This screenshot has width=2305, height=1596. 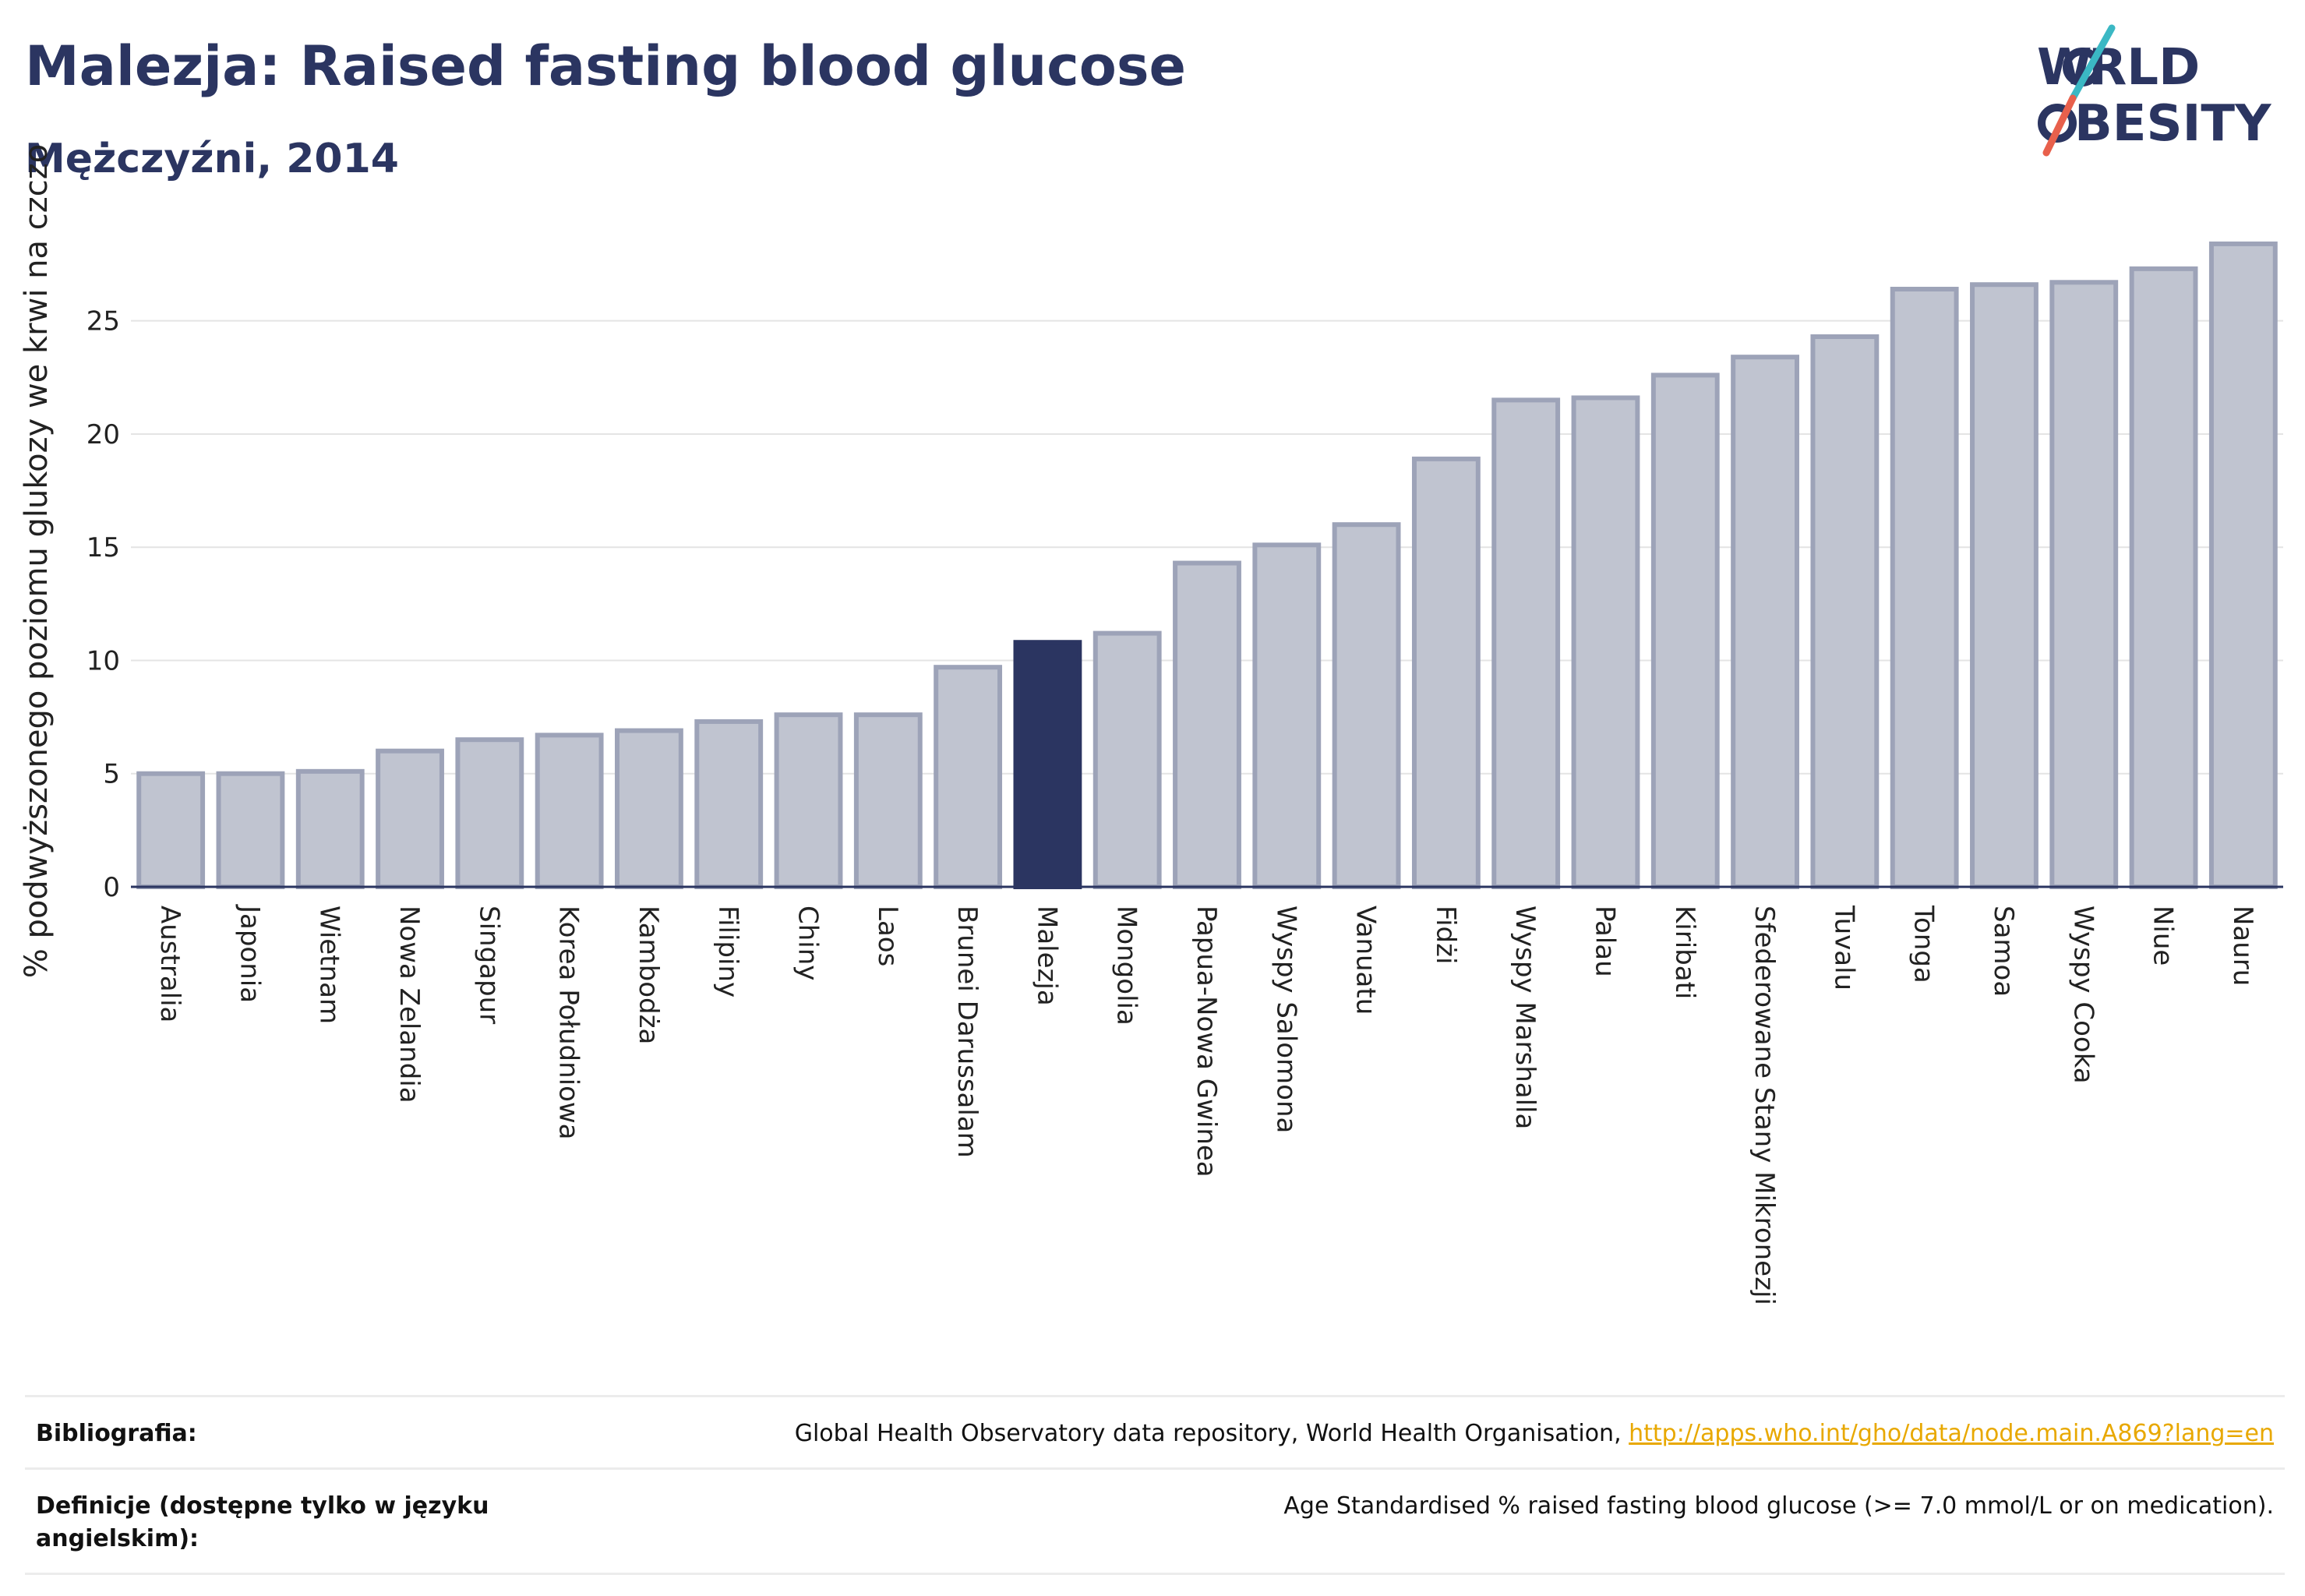 I want to click on bar-singapur, so click(x=489, y=813).